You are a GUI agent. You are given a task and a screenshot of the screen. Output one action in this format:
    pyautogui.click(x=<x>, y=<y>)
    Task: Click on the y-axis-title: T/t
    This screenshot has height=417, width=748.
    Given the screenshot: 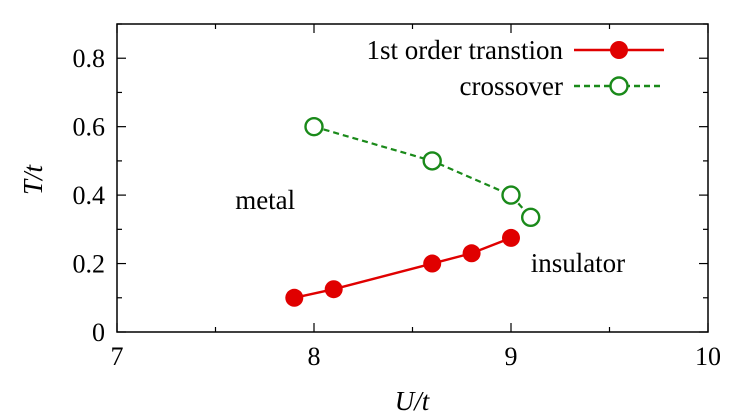 What is the action you would take?
    pyautogui.click(x=33, y=179)
    